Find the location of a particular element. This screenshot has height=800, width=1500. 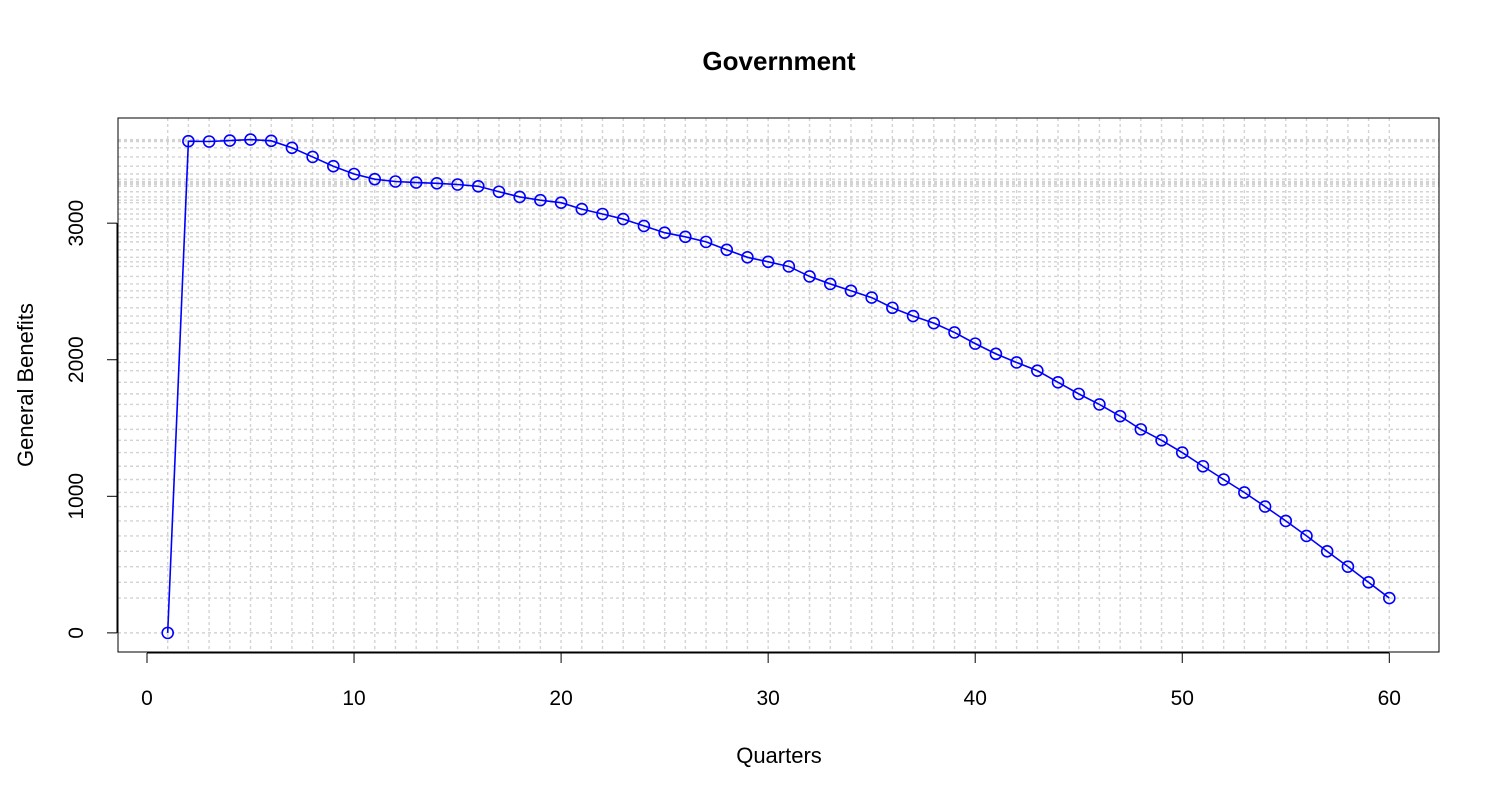

x-axis-label: Quarters is located at coordinates (779, 755).